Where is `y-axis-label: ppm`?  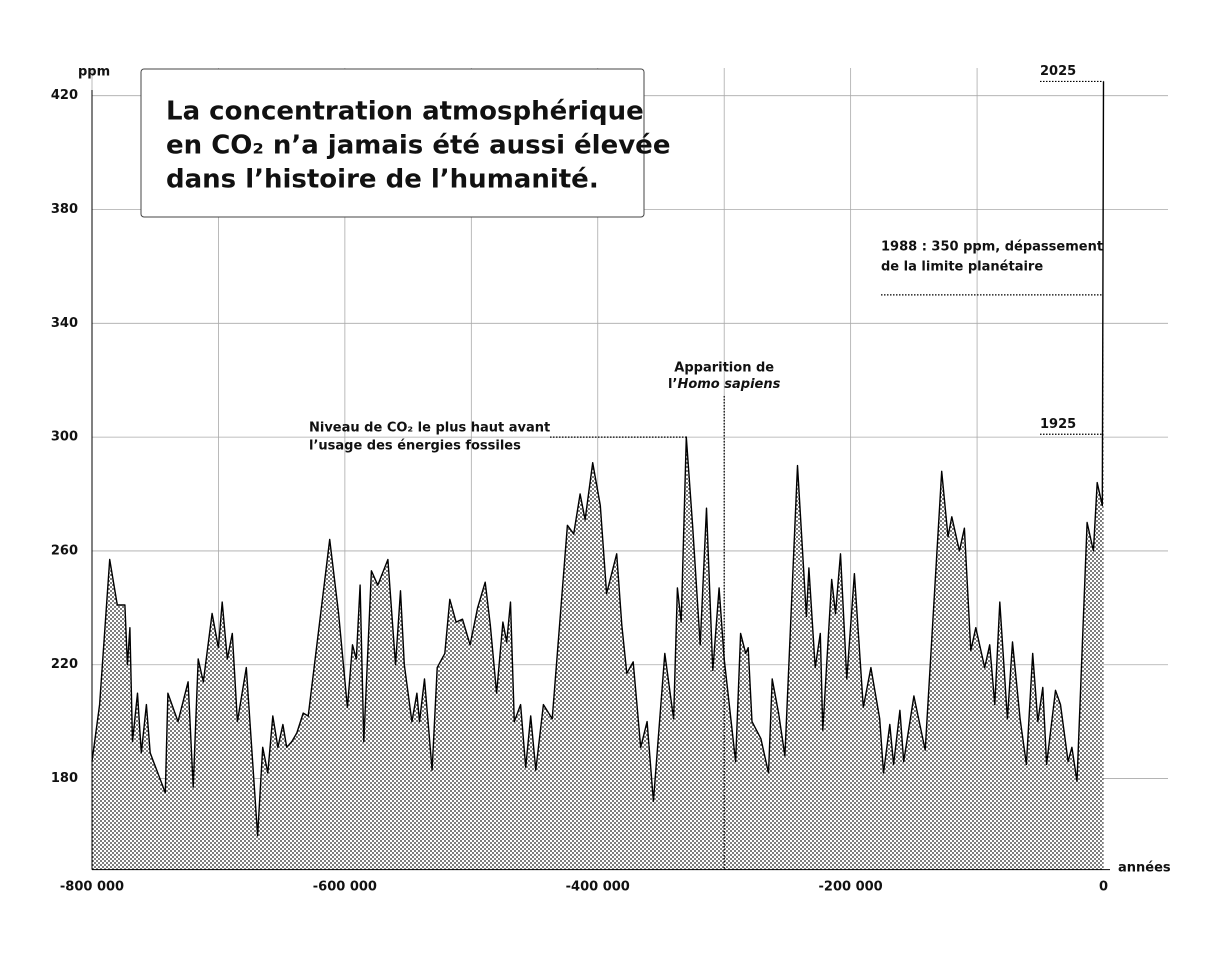 y-axis-label: ppm is located at coordinates (94, 72).